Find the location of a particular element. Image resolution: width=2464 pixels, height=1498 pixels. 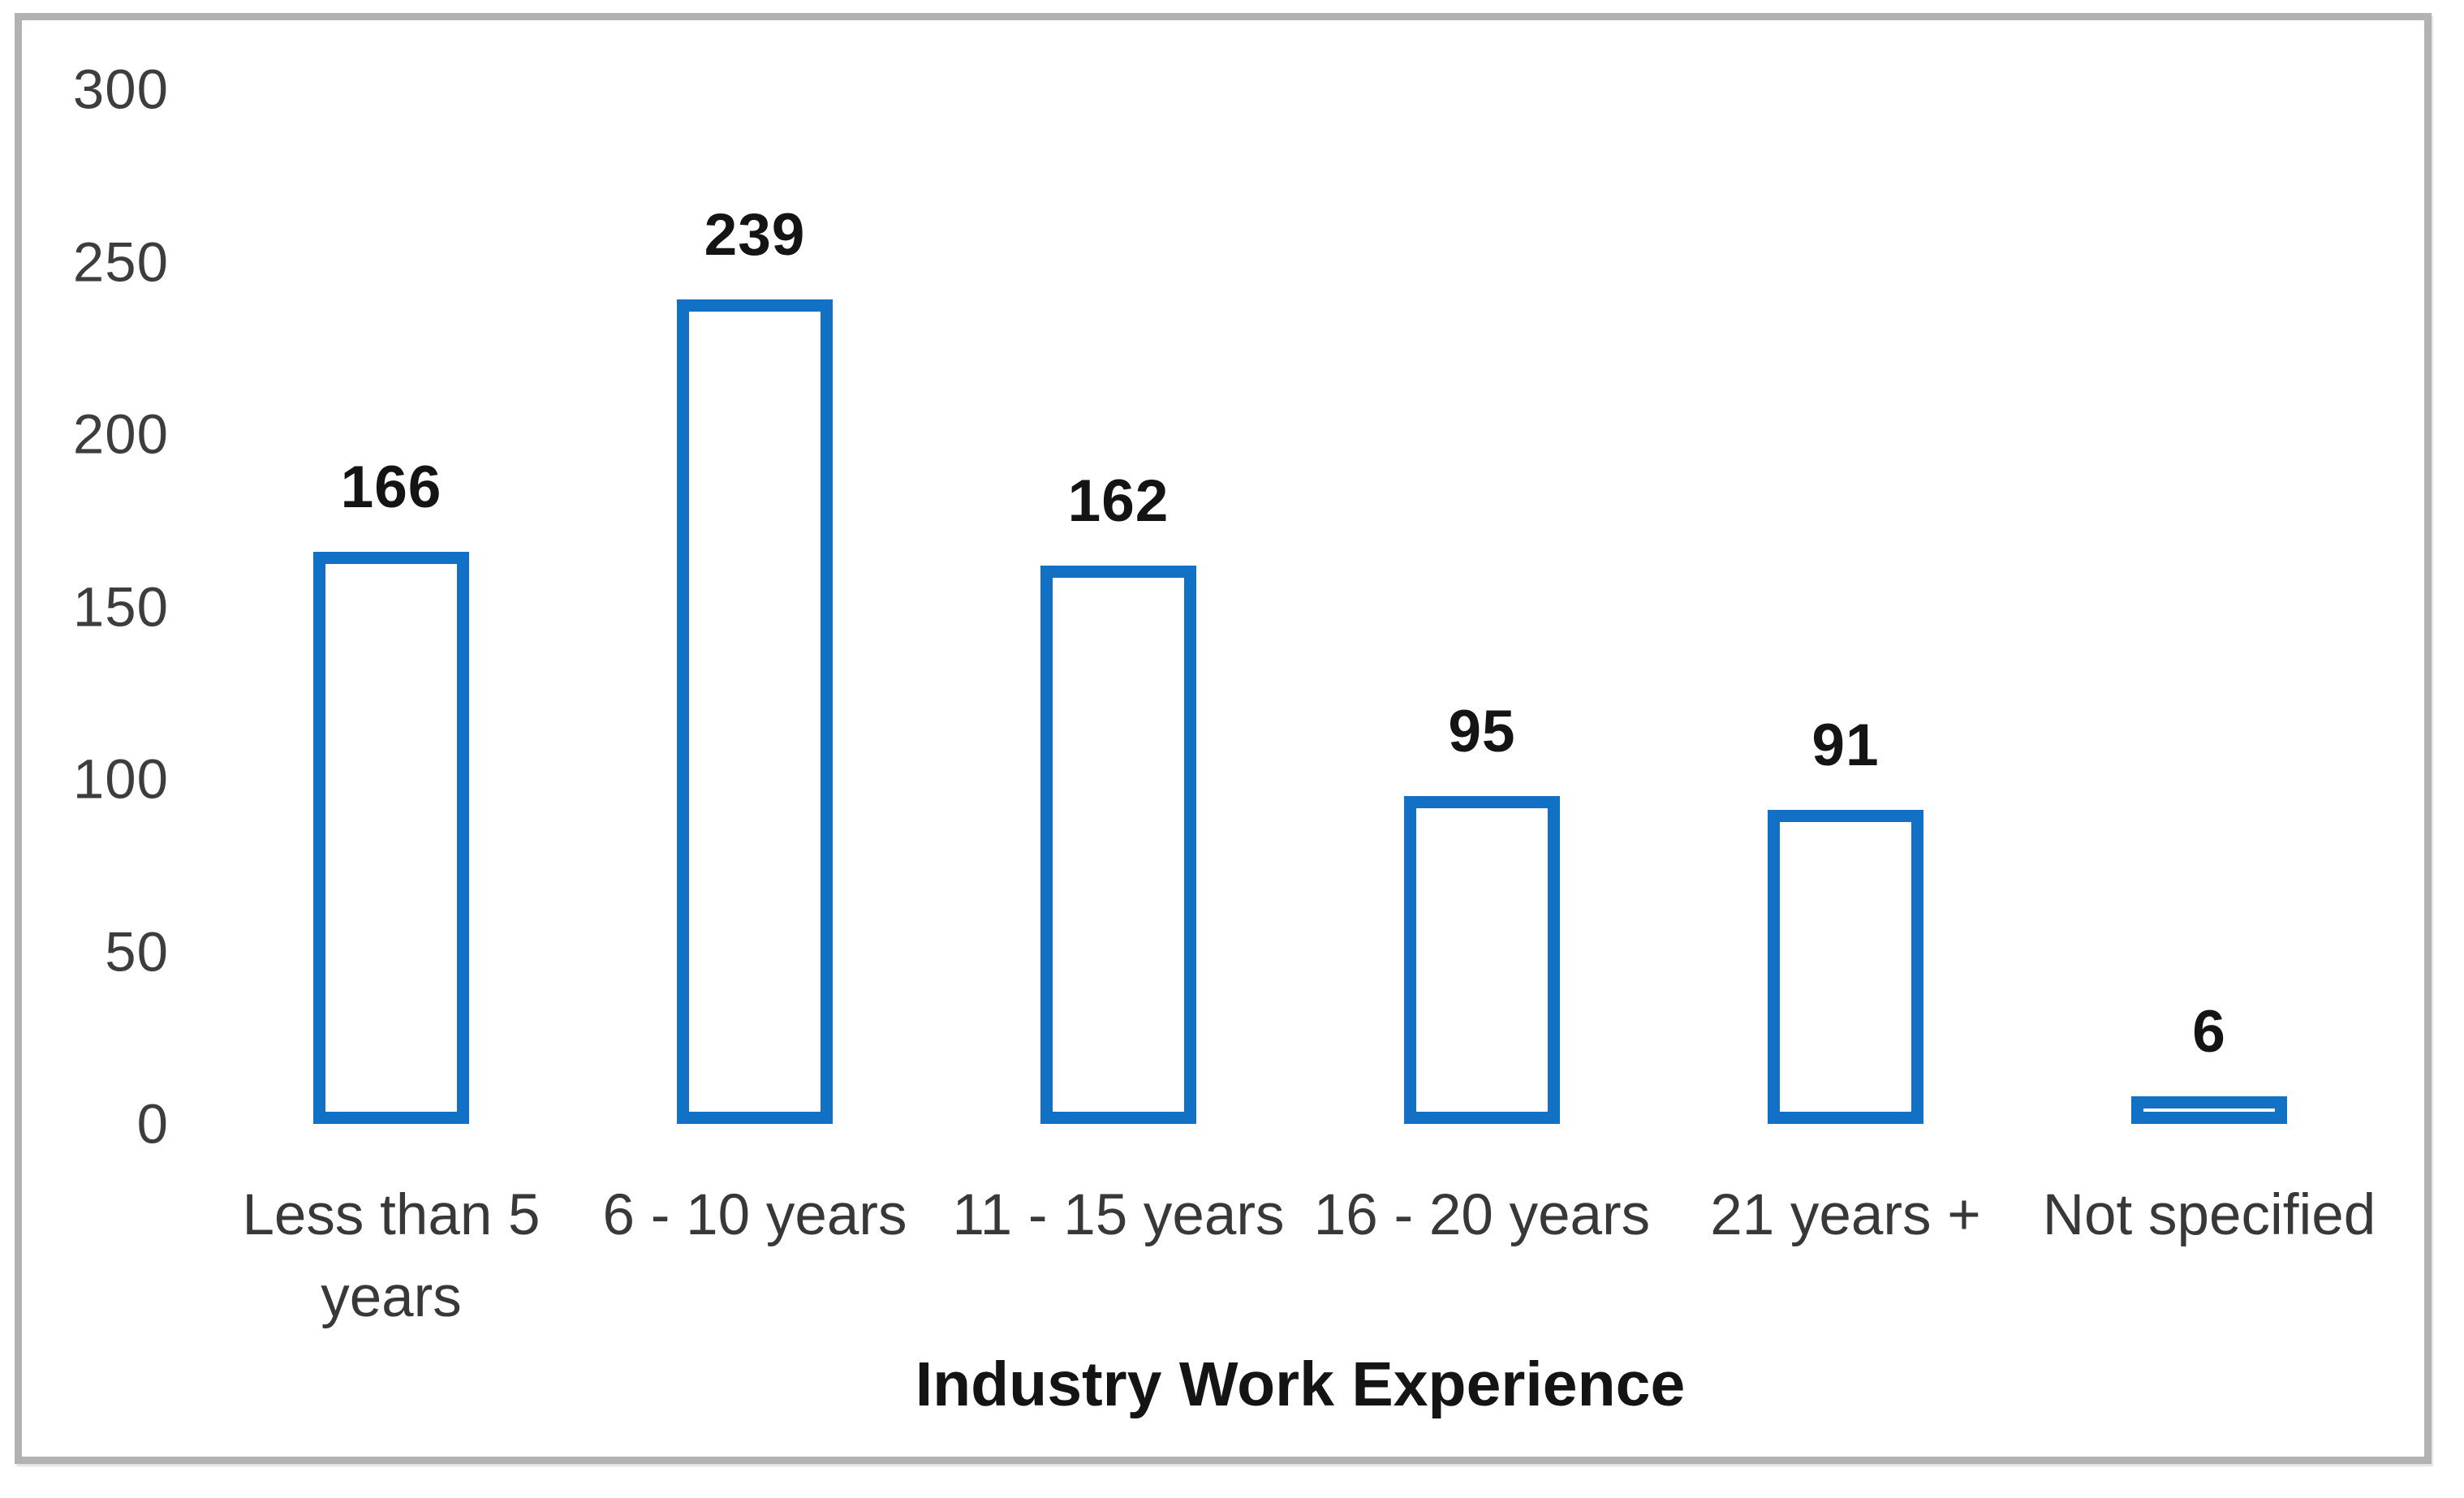

bar-value-label: 239 is located at coordinates (755, 235).